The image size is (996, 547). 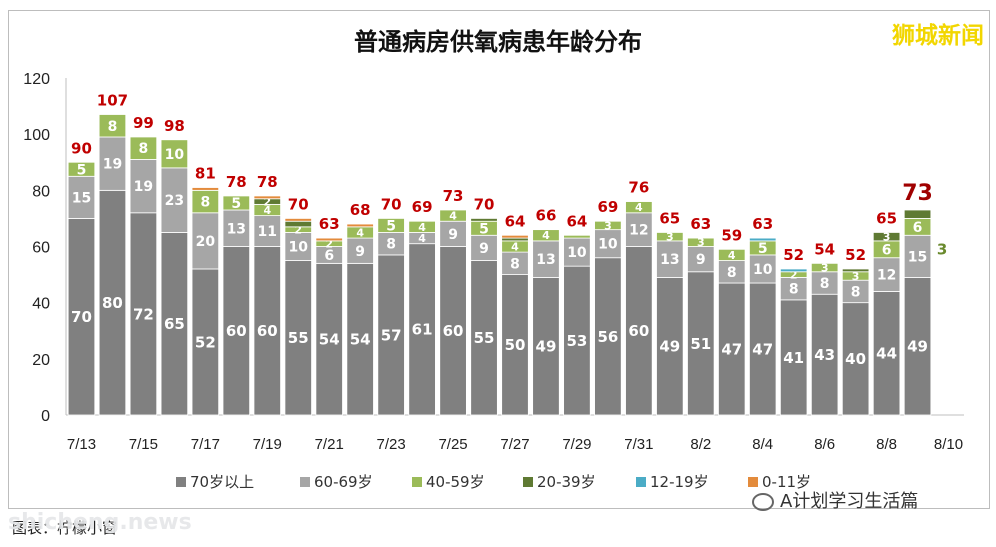 I want to click on bar-value-label: 20, so click(x=206, y=242).